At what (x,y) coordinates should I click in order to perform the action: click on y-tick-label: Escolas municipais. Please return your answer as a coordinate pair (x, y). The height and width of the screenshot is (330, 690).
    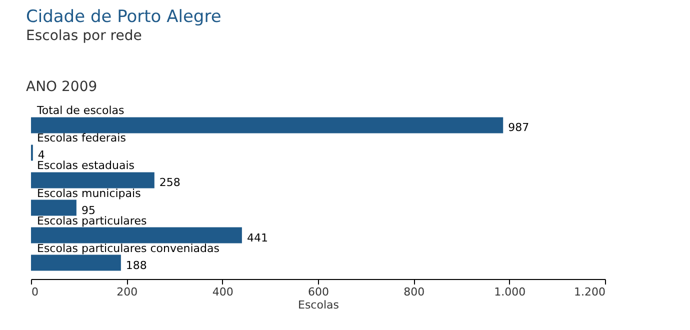
    Looking at the image, I should click on (89, 193).